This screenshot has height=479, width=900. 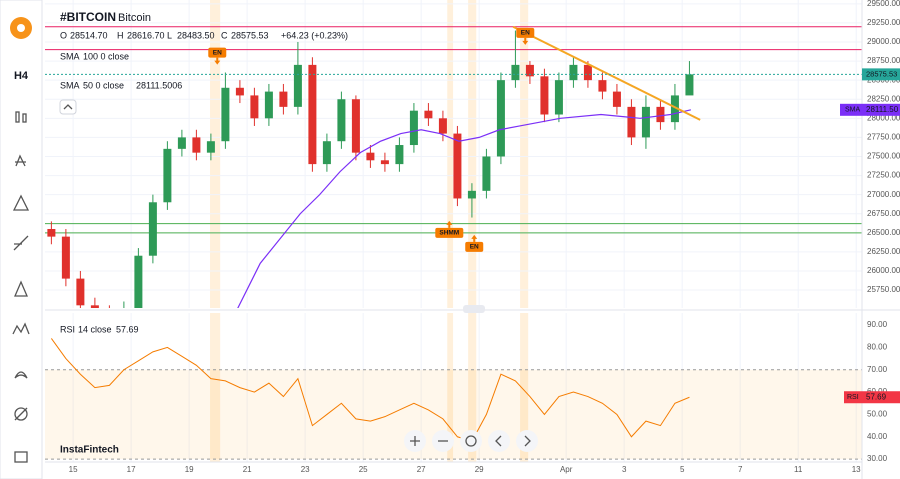 I want to click on x-tick-label: Apr, so click(x=566, y=469).